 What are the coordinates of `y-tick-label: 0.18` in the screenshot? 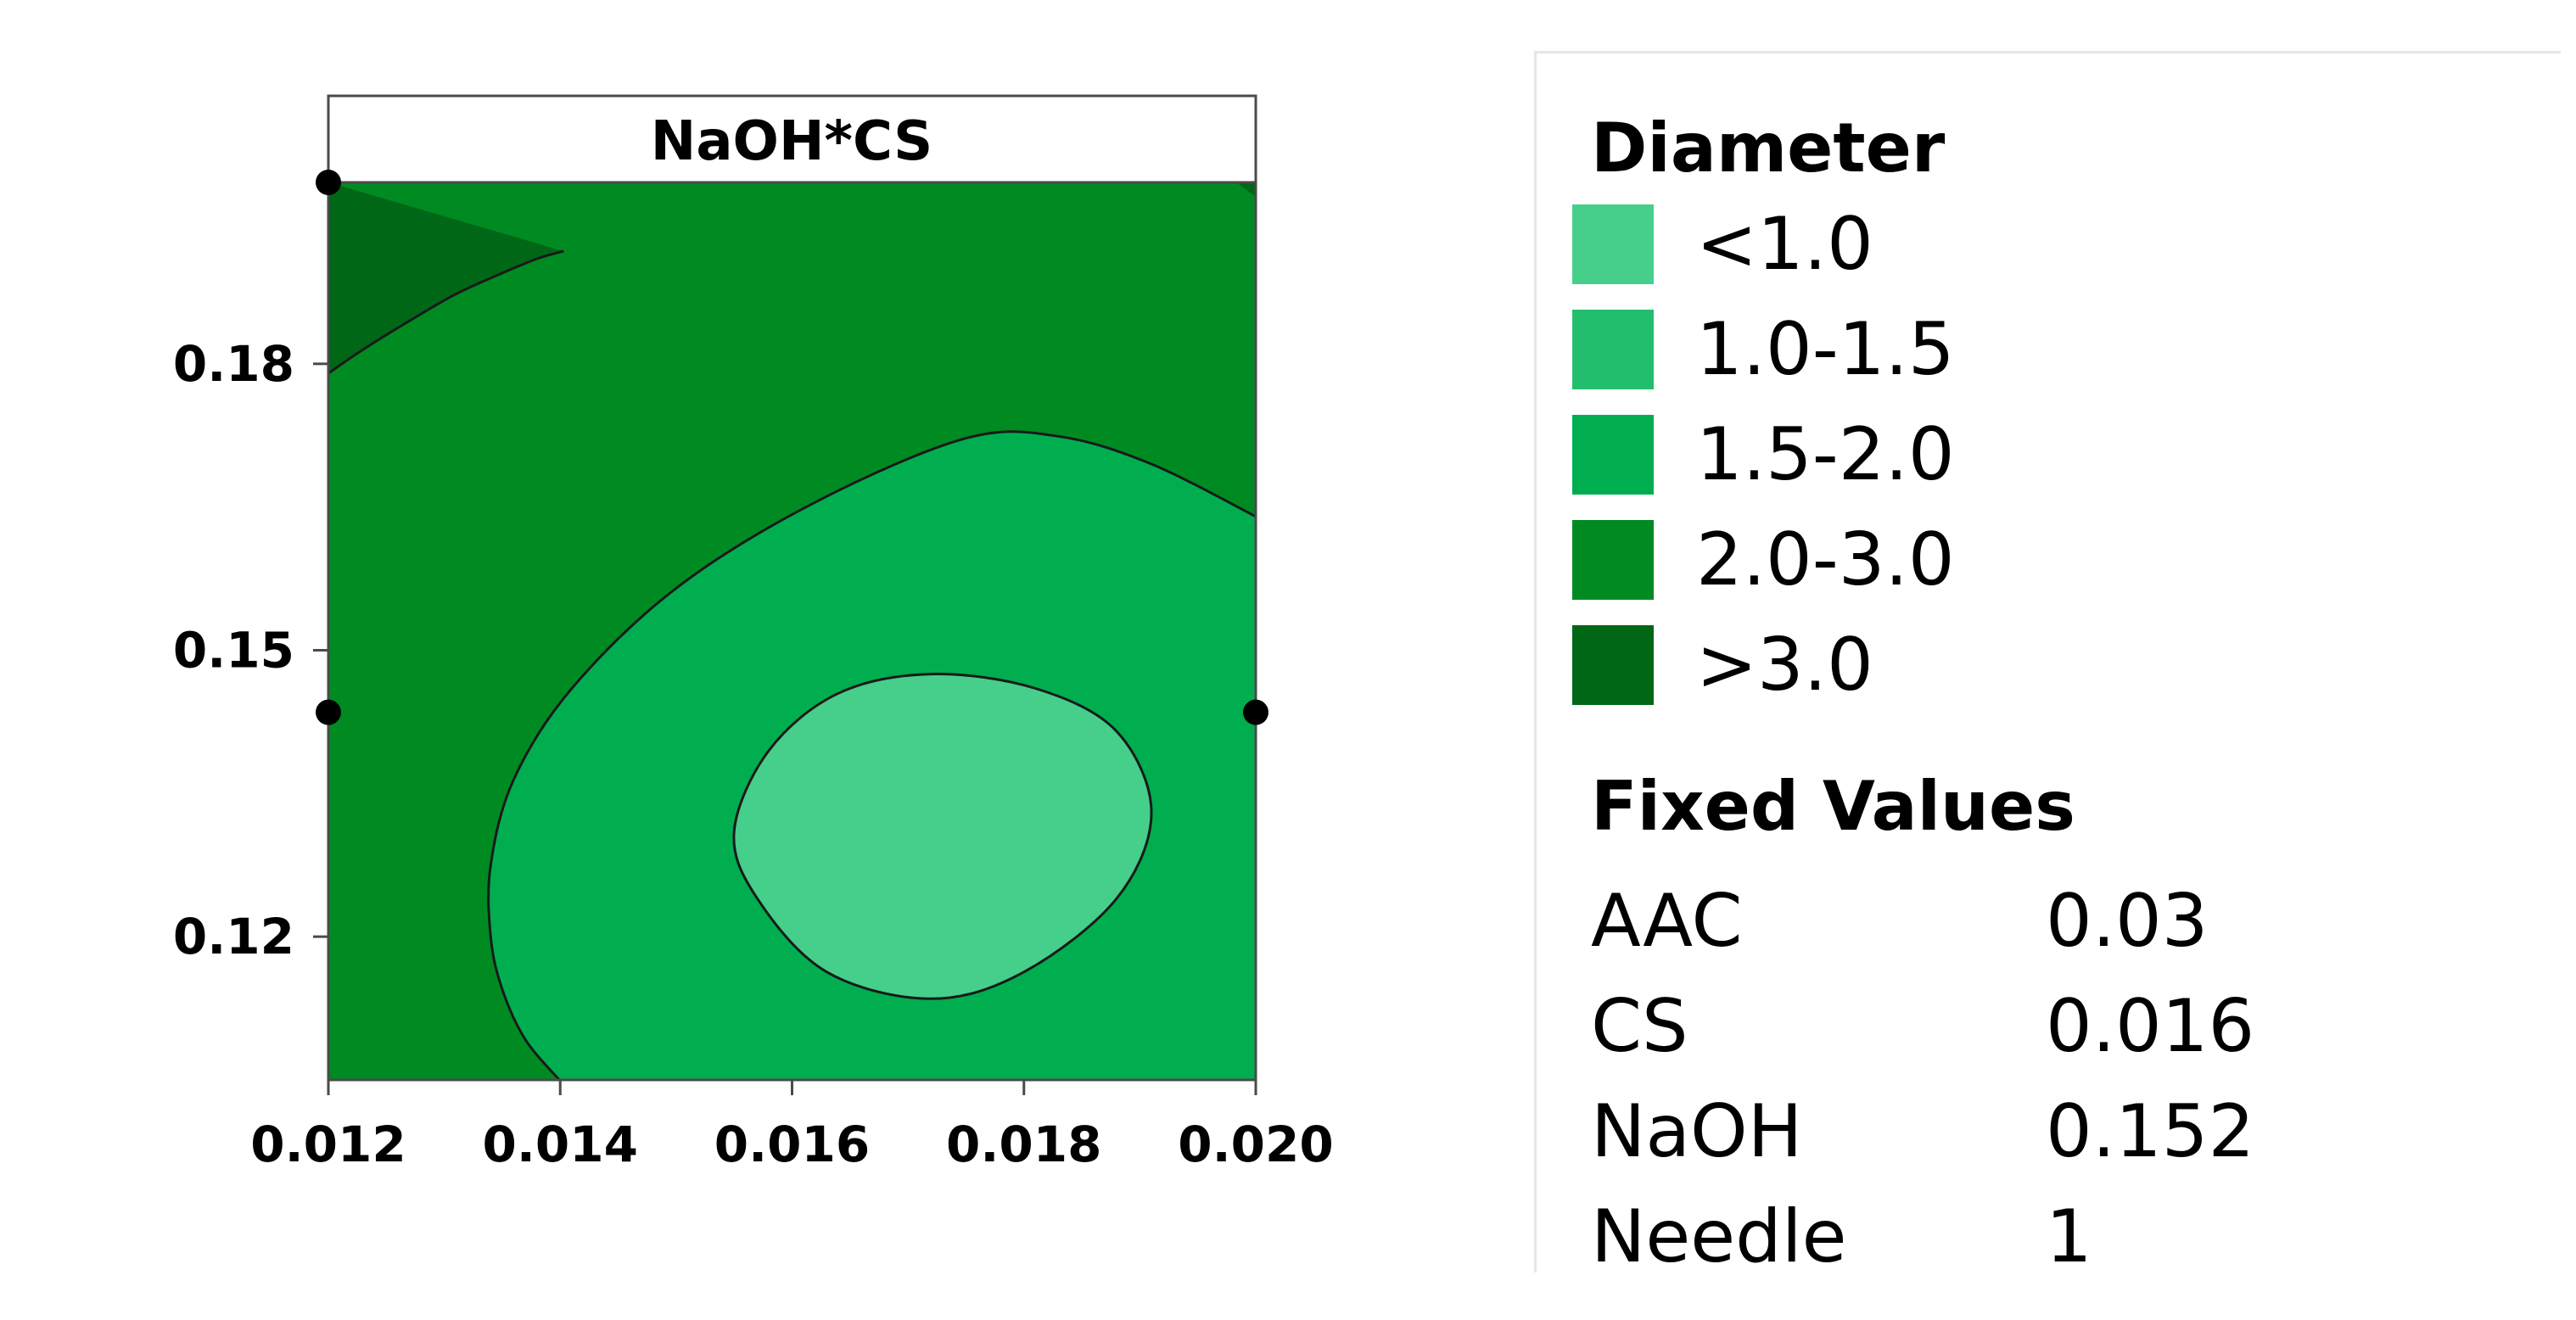 It's located at (233, 364).